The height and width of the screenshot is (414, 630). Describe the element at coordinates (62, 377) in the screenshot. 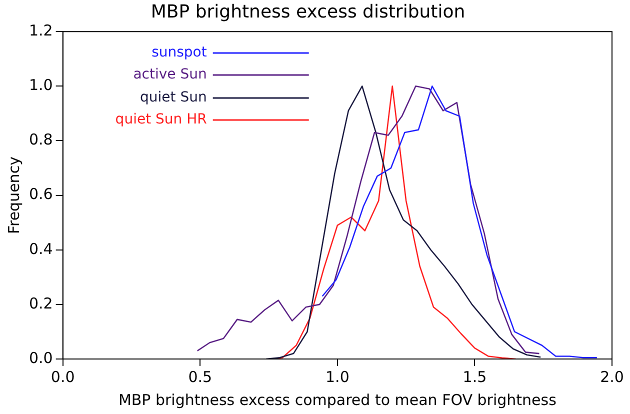

I see `x-tick-label: 0.0` at that location.